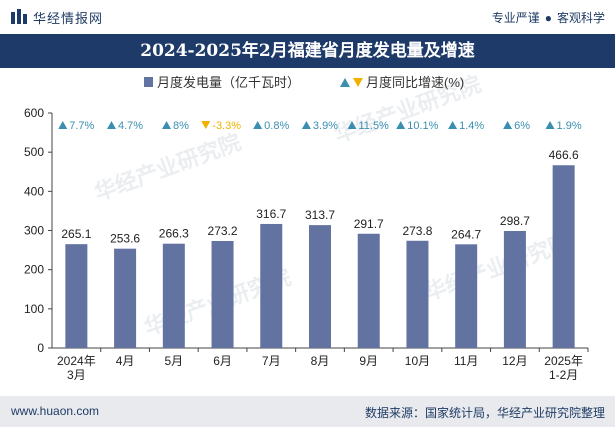  What do you see at coordinates (466, 361) in the screenshot?
I see `x-tick-label: 11月` at bounding box center [466, 361].